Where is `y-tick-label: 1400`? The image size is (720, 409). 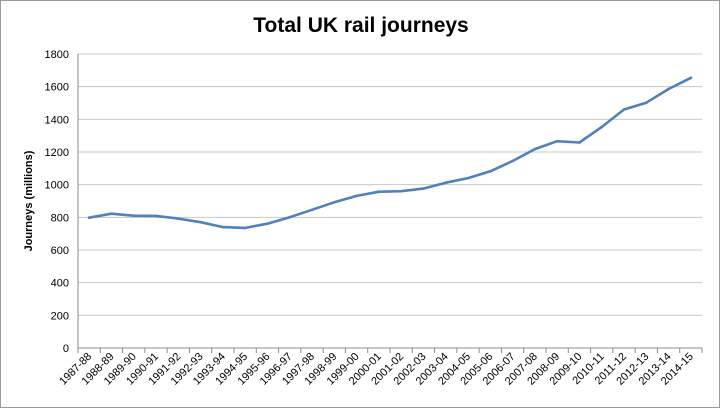 y-tick-label: 1400 is located at coordinates (57, 120).